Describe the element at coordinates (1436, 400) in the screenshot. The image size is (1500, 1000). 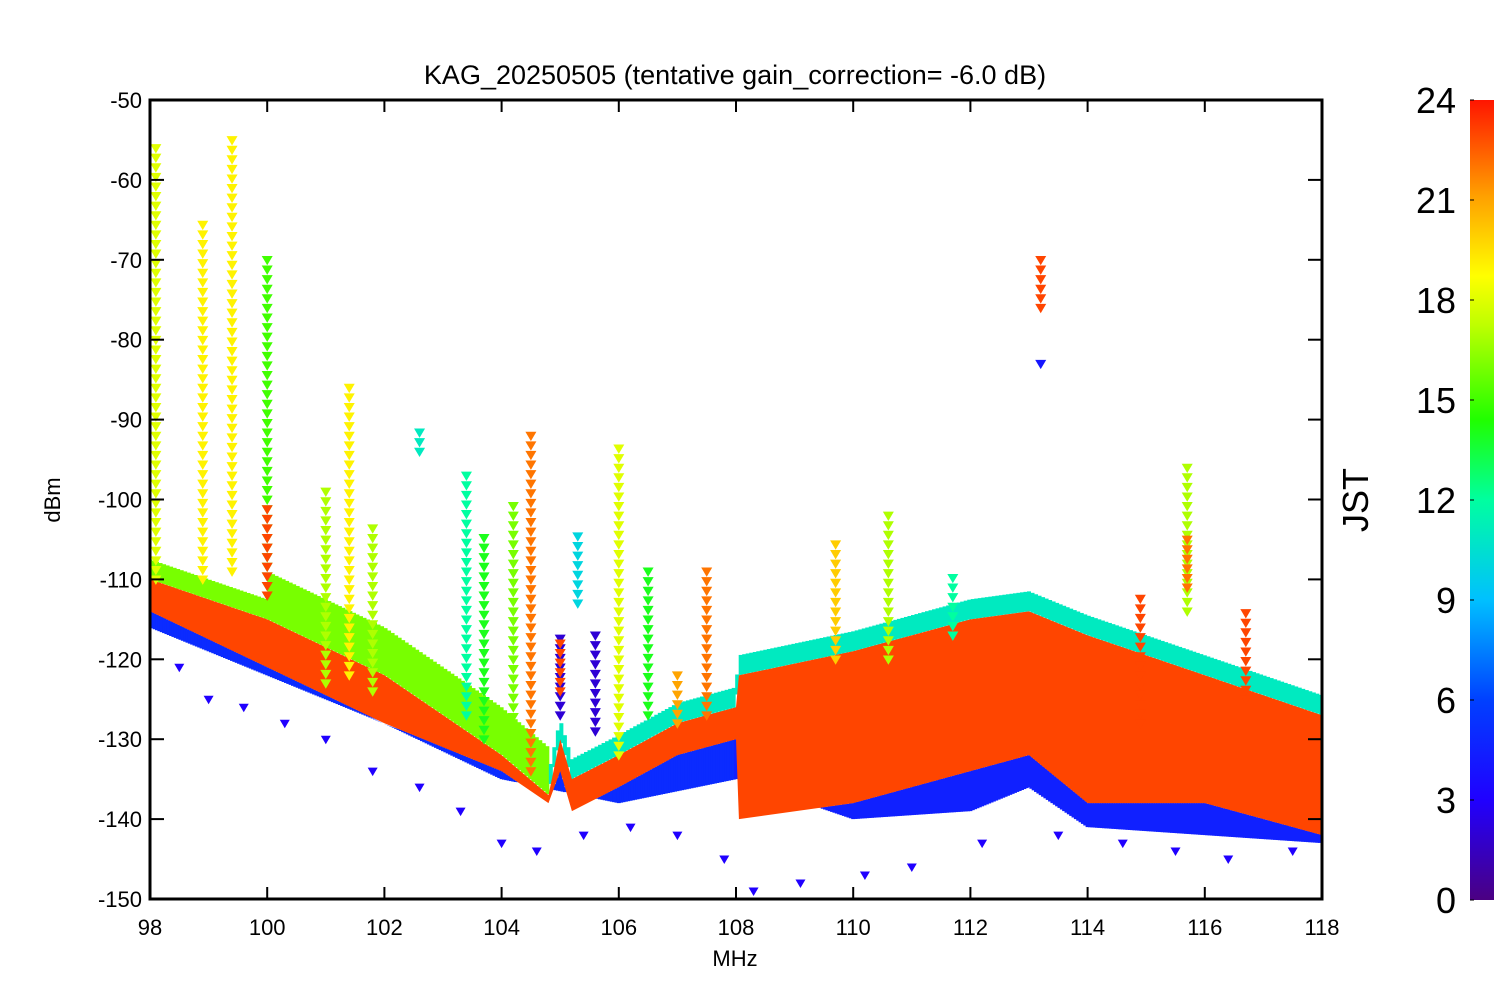
I see `colorbar-tick-label: 15` at that location.